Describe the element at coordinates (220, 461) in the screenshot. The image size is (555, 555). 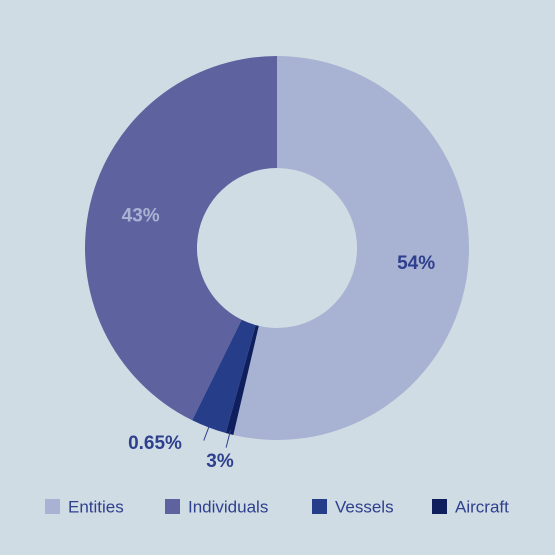
I see `data-label: 3%` at that location.